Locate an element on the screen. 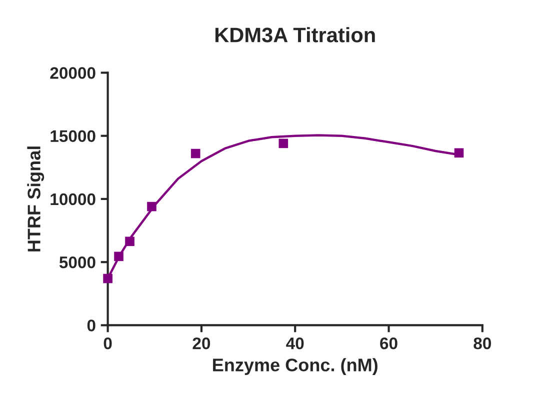  y-tick-label: 15000 is located at coordinates (73, 136).